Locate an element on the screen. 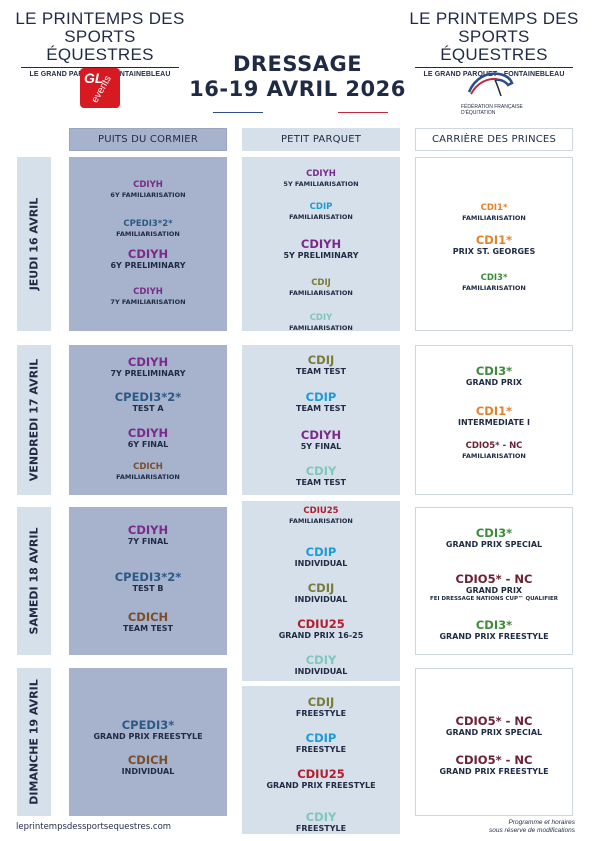 The height and width of the screenshot is (841, 595). event-entry: CDIYH 5Y PRELIMINARY is located at coordinates (321, 249).